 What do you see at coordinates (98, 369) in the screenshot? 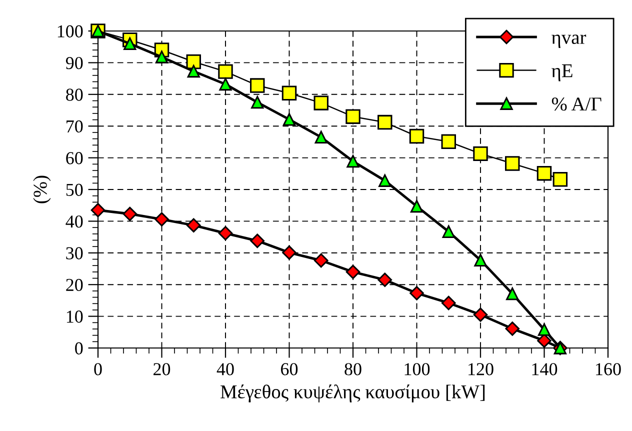
I see `x-tick-label: 0` at bounding box center [98, 369].